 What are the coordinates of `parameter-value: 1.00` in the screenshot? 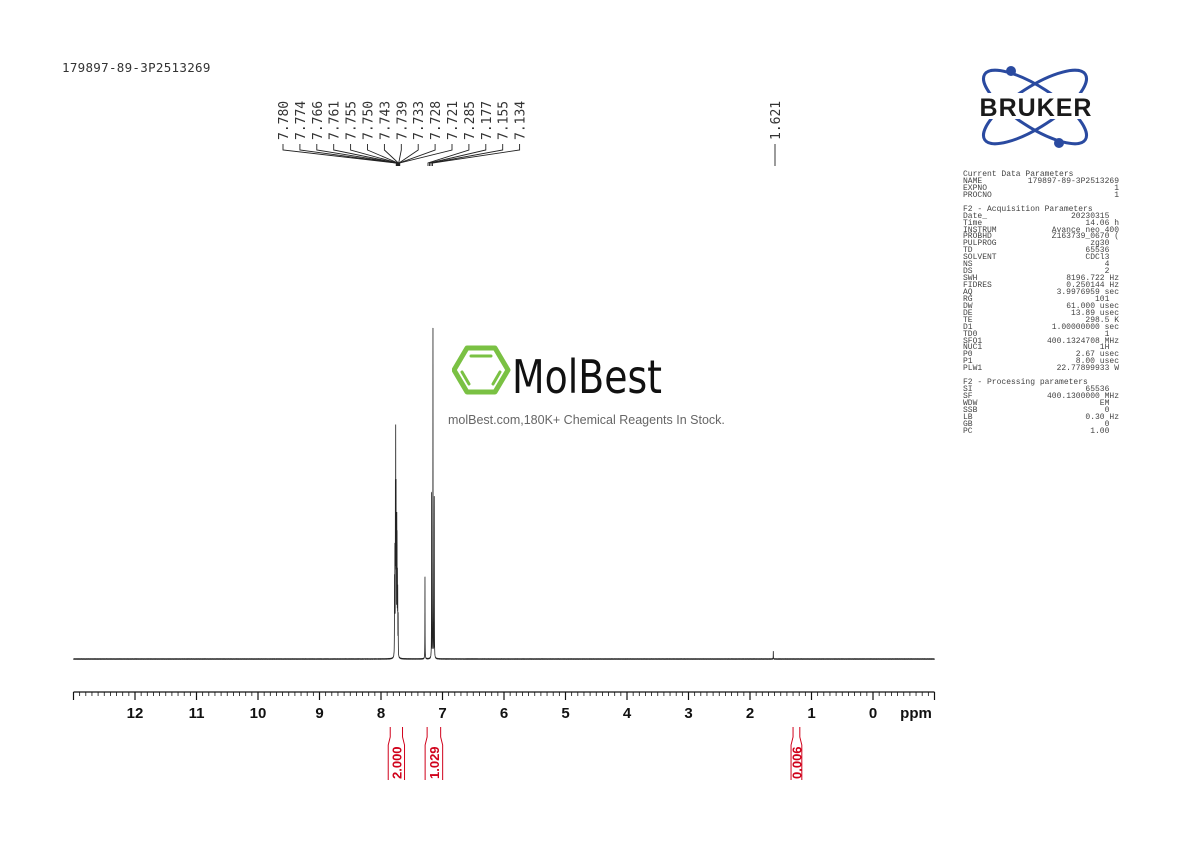 It's located at (1104, 431).